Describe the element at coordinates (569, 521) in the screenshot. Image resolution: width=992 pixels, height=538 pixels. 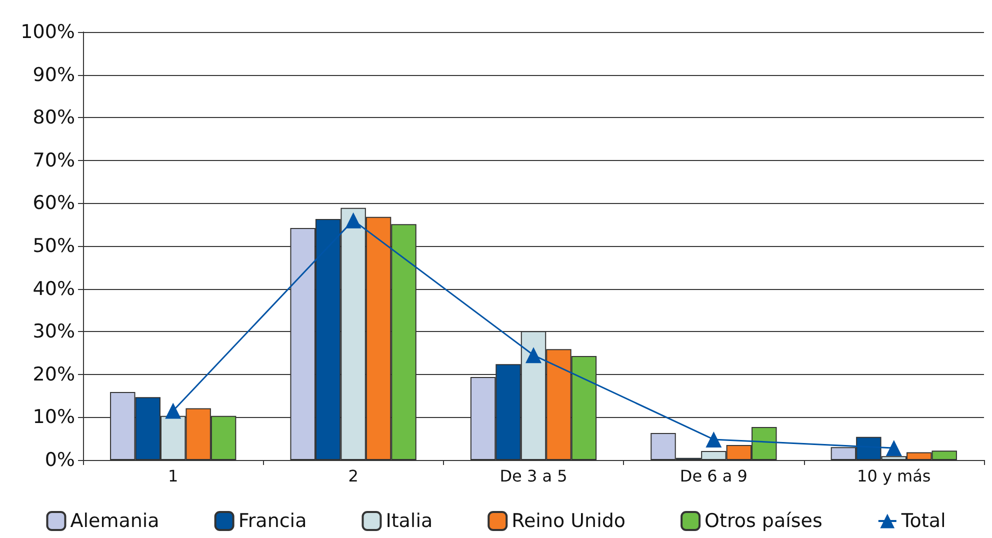
I see `legend-label: Reino Unido` at that location.